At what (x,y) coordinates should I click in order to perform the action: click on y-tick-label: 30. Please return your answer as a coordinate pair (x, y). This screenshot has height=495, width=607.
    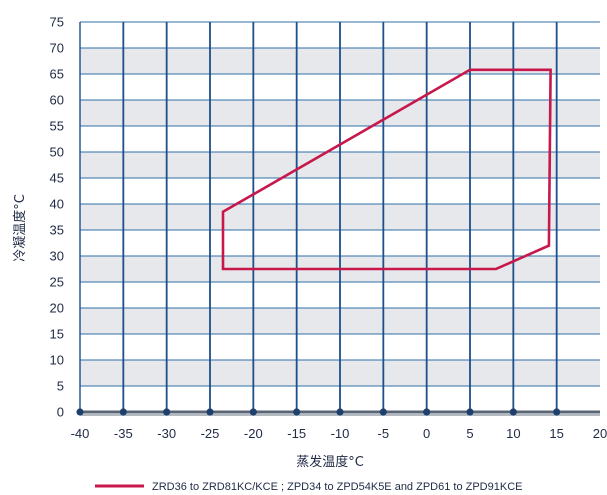
    Looking at the image, I should click on (57, 256).